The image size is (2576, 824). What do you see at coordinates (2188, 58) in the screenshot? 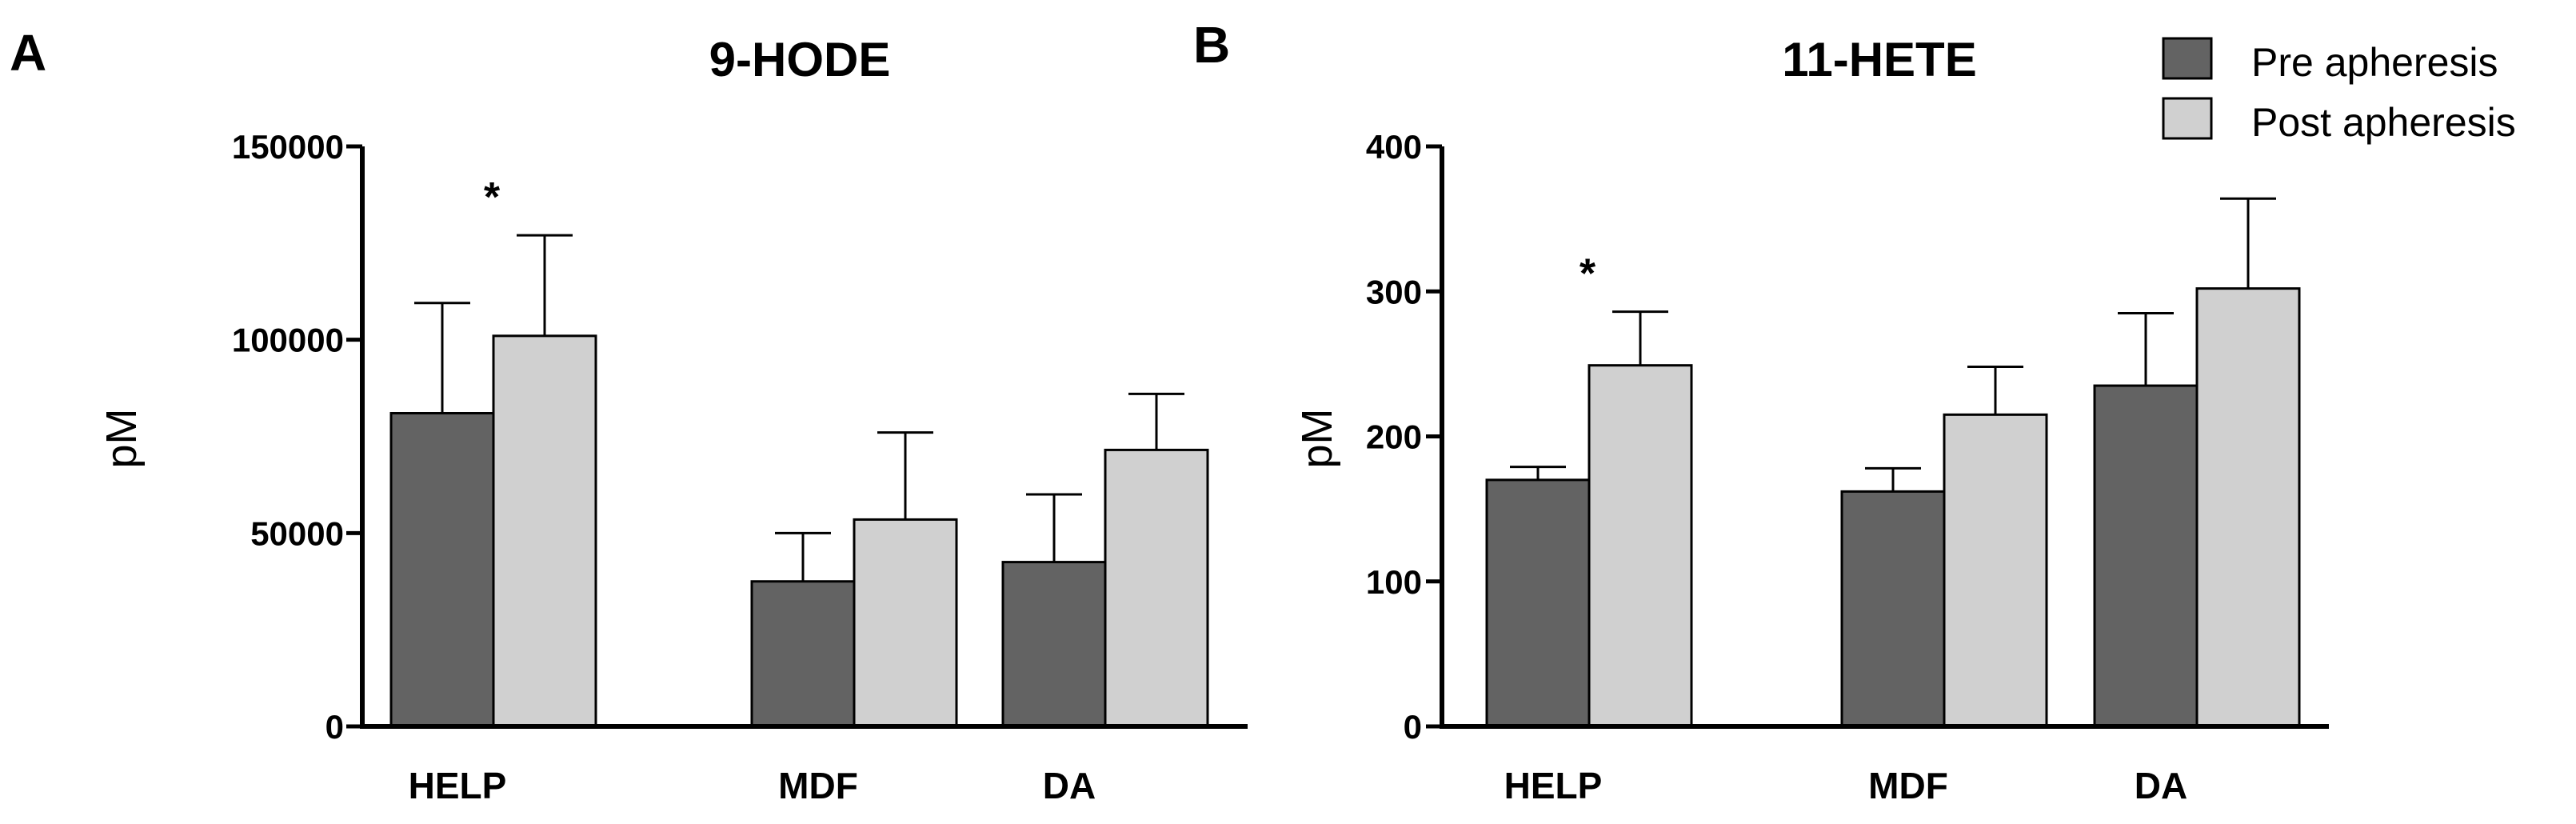
I see `legend-swatch-pre` at bounding box center [2188, 58].